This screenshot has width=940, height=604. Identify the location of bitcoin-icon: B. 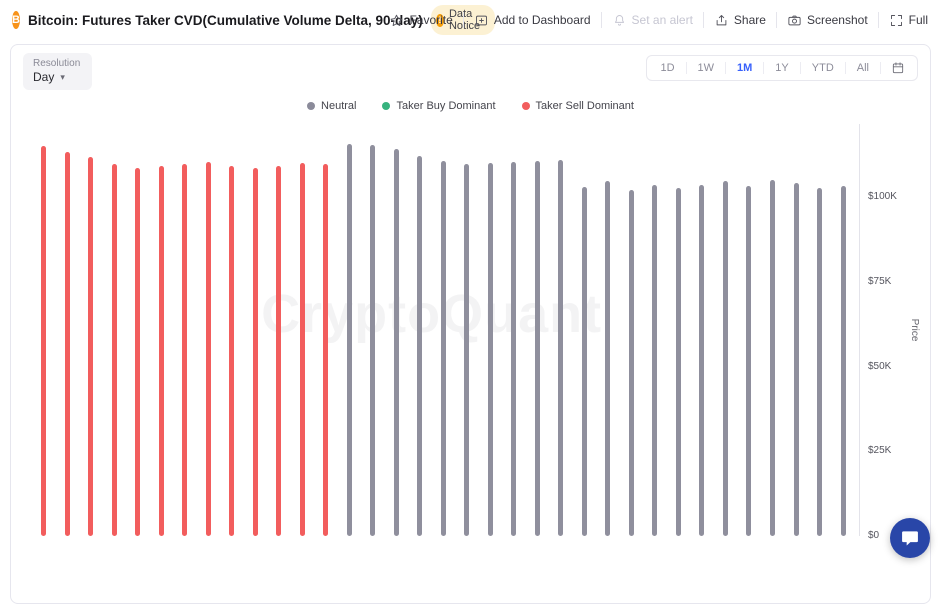
(16, 20).